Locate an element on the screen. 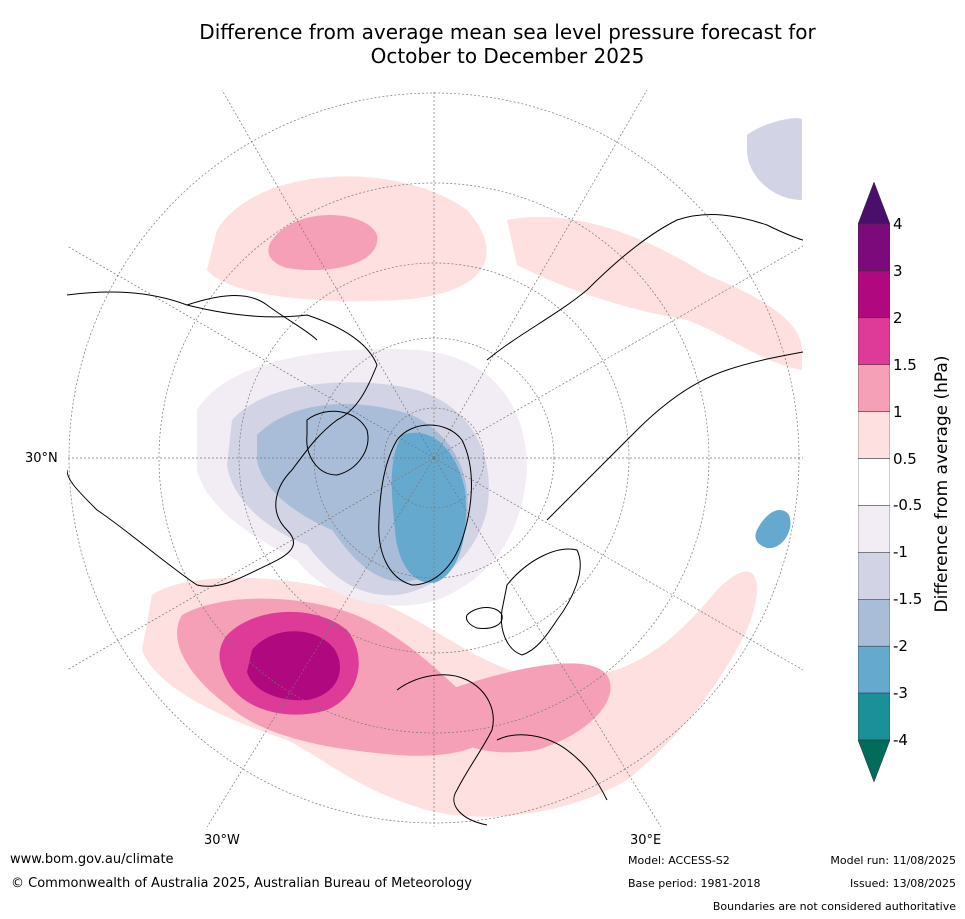  coastline-alaska is located at coordinates (252, 318).